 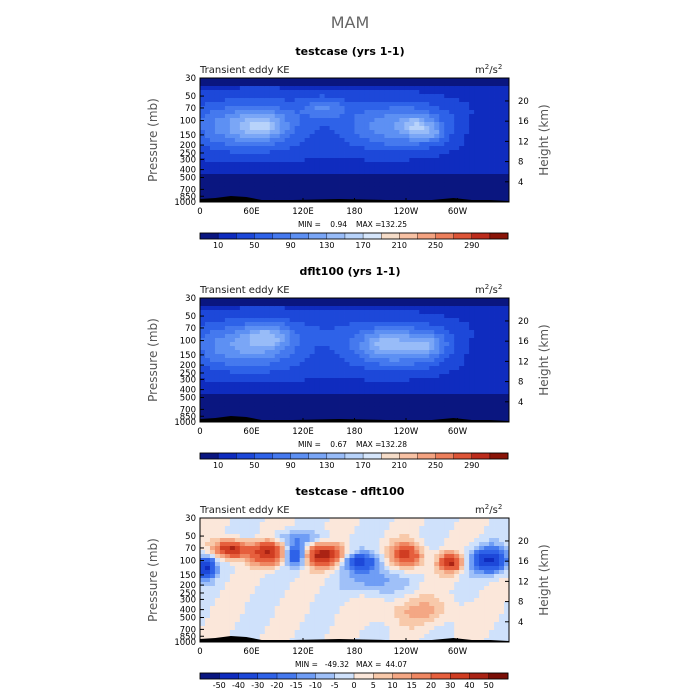 I want to click on pressure-tick-label: 300, so click(x=188, y=160).